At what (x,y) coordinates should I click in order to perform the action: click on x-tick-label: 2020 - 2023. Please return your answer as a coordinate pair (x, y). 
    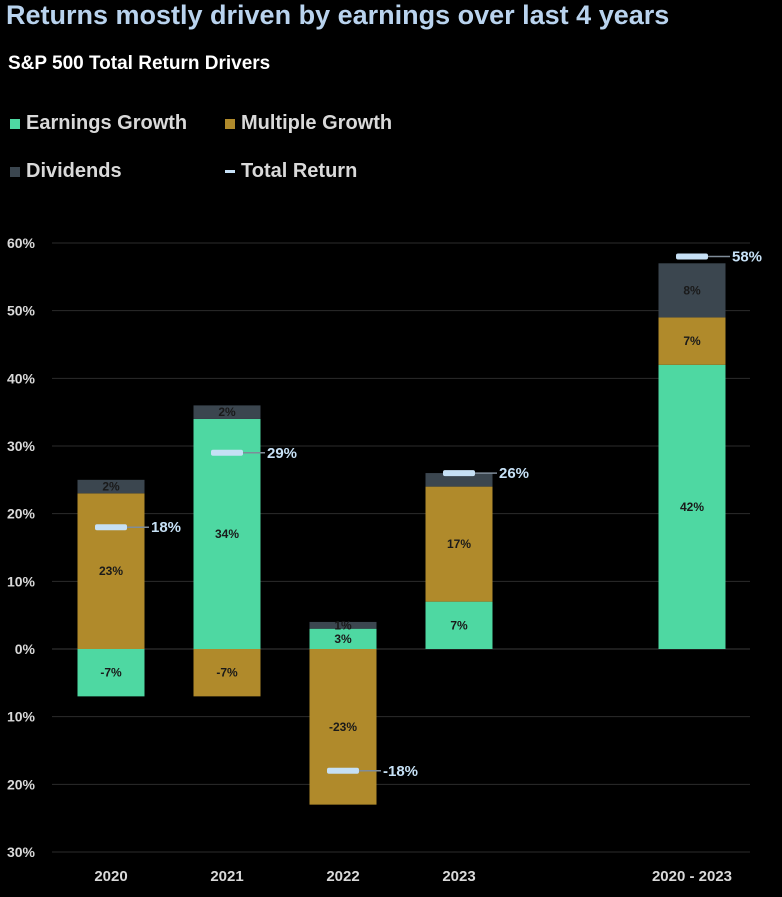
    Looking at the image, I should click on (692, 876).